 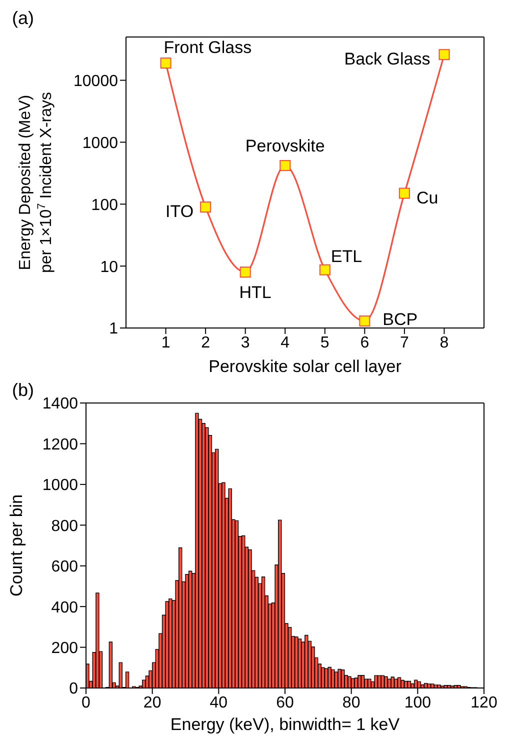 I want to click on annotation: Perovskite, so click(x=285, y=146).